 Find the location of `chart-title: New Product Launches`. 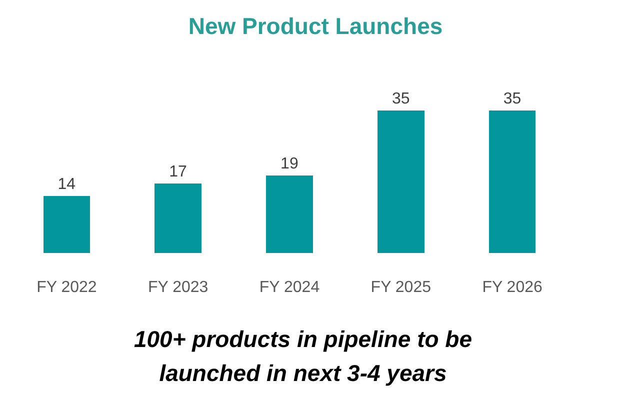

chart-title: New Product Launches is located at coordinates (315, 26).